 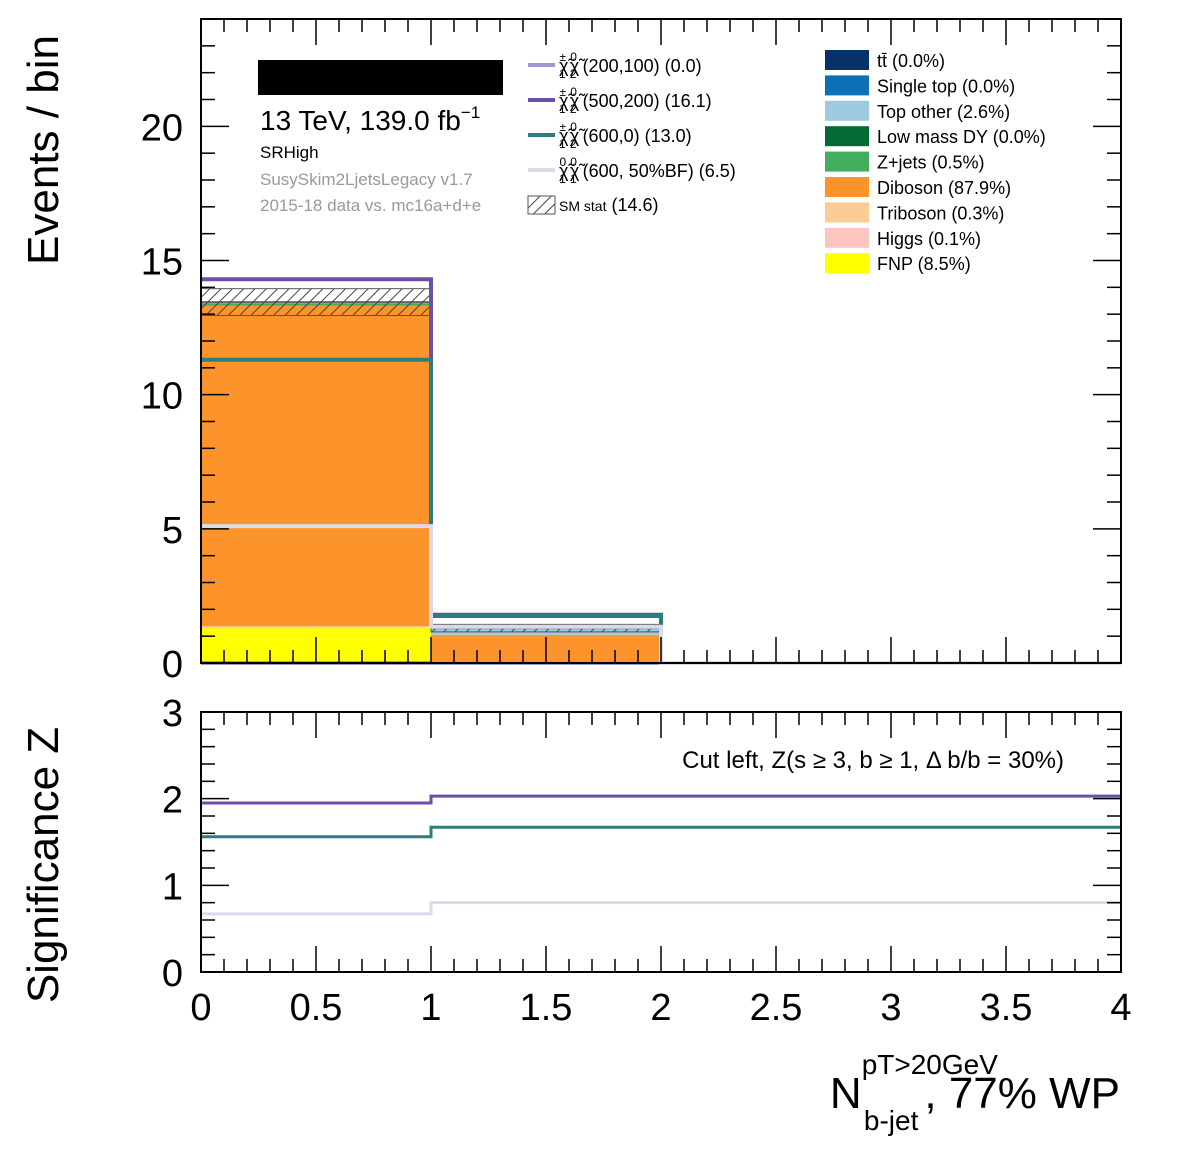 I want to click on energy-lumi-label: 13 TeV, 139.0 fb−1, so click(x=370, y=119).